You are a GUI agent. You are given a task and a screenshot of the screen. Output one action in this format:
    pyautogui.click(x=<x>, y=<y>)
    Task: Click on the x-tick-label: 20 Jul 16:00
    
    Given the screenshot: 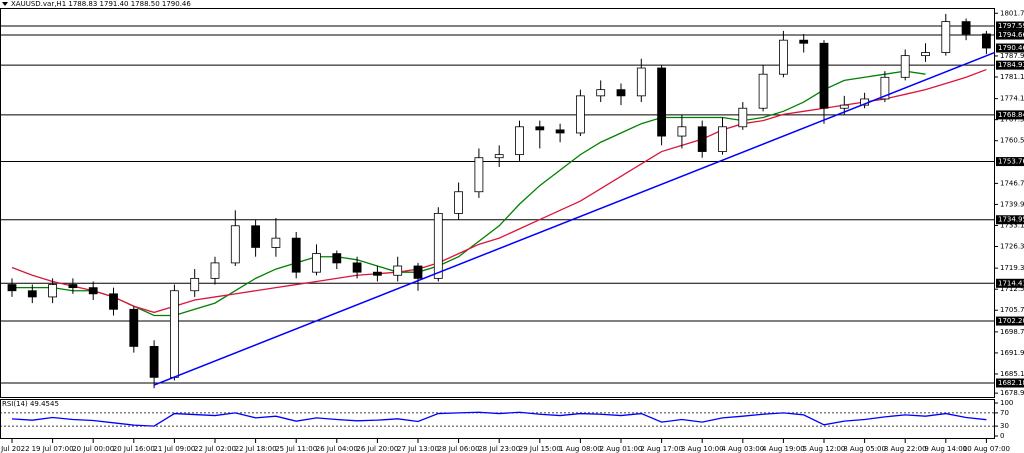 What is the action you would take?
    pyautogui.click(x=134, y=449)
    